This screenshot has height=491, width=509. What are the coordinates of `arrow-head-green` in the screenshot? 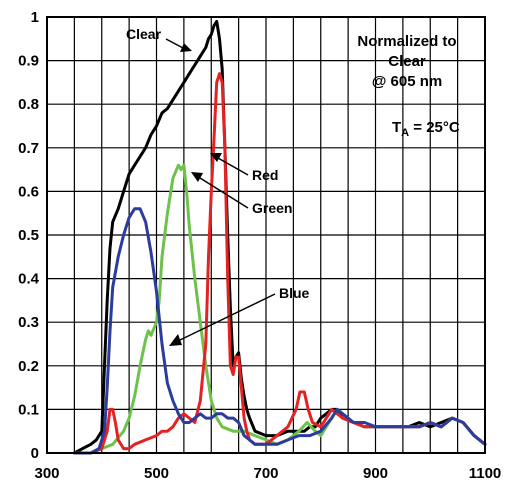 It's located at (197, 177).